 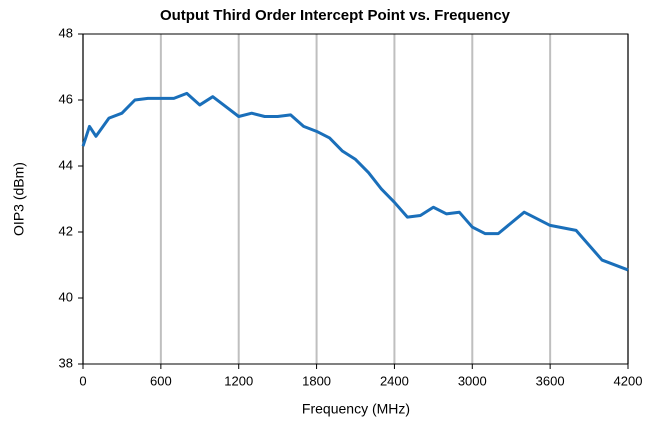 What do you see at coordinates (550, 380) in the screenshot?
I see `x-tick-label: 3600` at bounding box center [550, 380].